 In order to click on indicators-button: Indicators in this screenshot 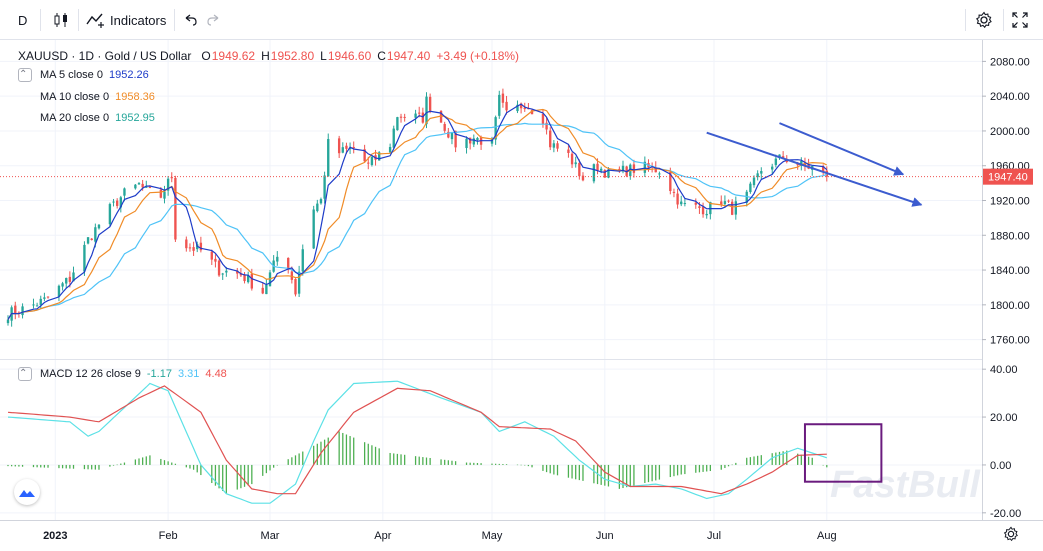, I will do `click(126, 20)`.